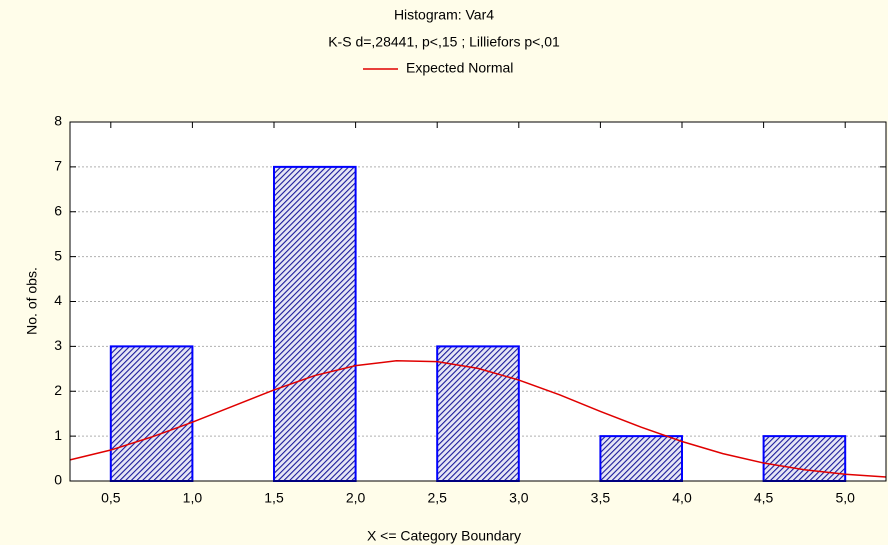 This screenshot has width=888, height=545. What do you see at coordinates (519, 498) in the screenshot?
I see `x-tick-label: 3,0` at bounding box center [519, 498].